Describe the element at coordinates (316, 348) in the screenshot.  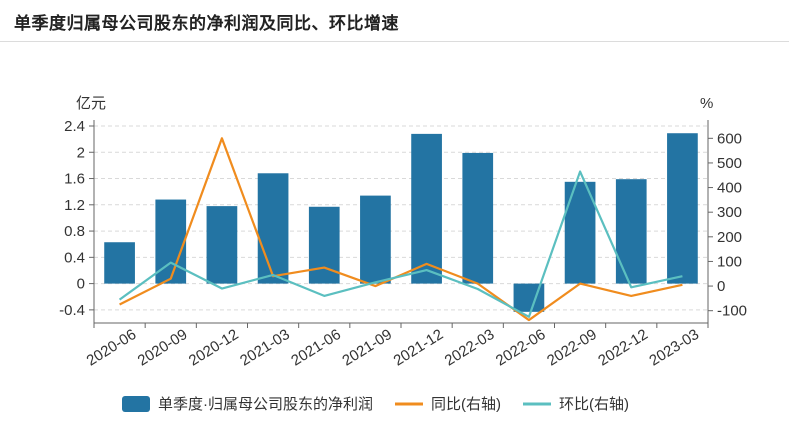
I see `x-tick-label: 2021-06` at that location.